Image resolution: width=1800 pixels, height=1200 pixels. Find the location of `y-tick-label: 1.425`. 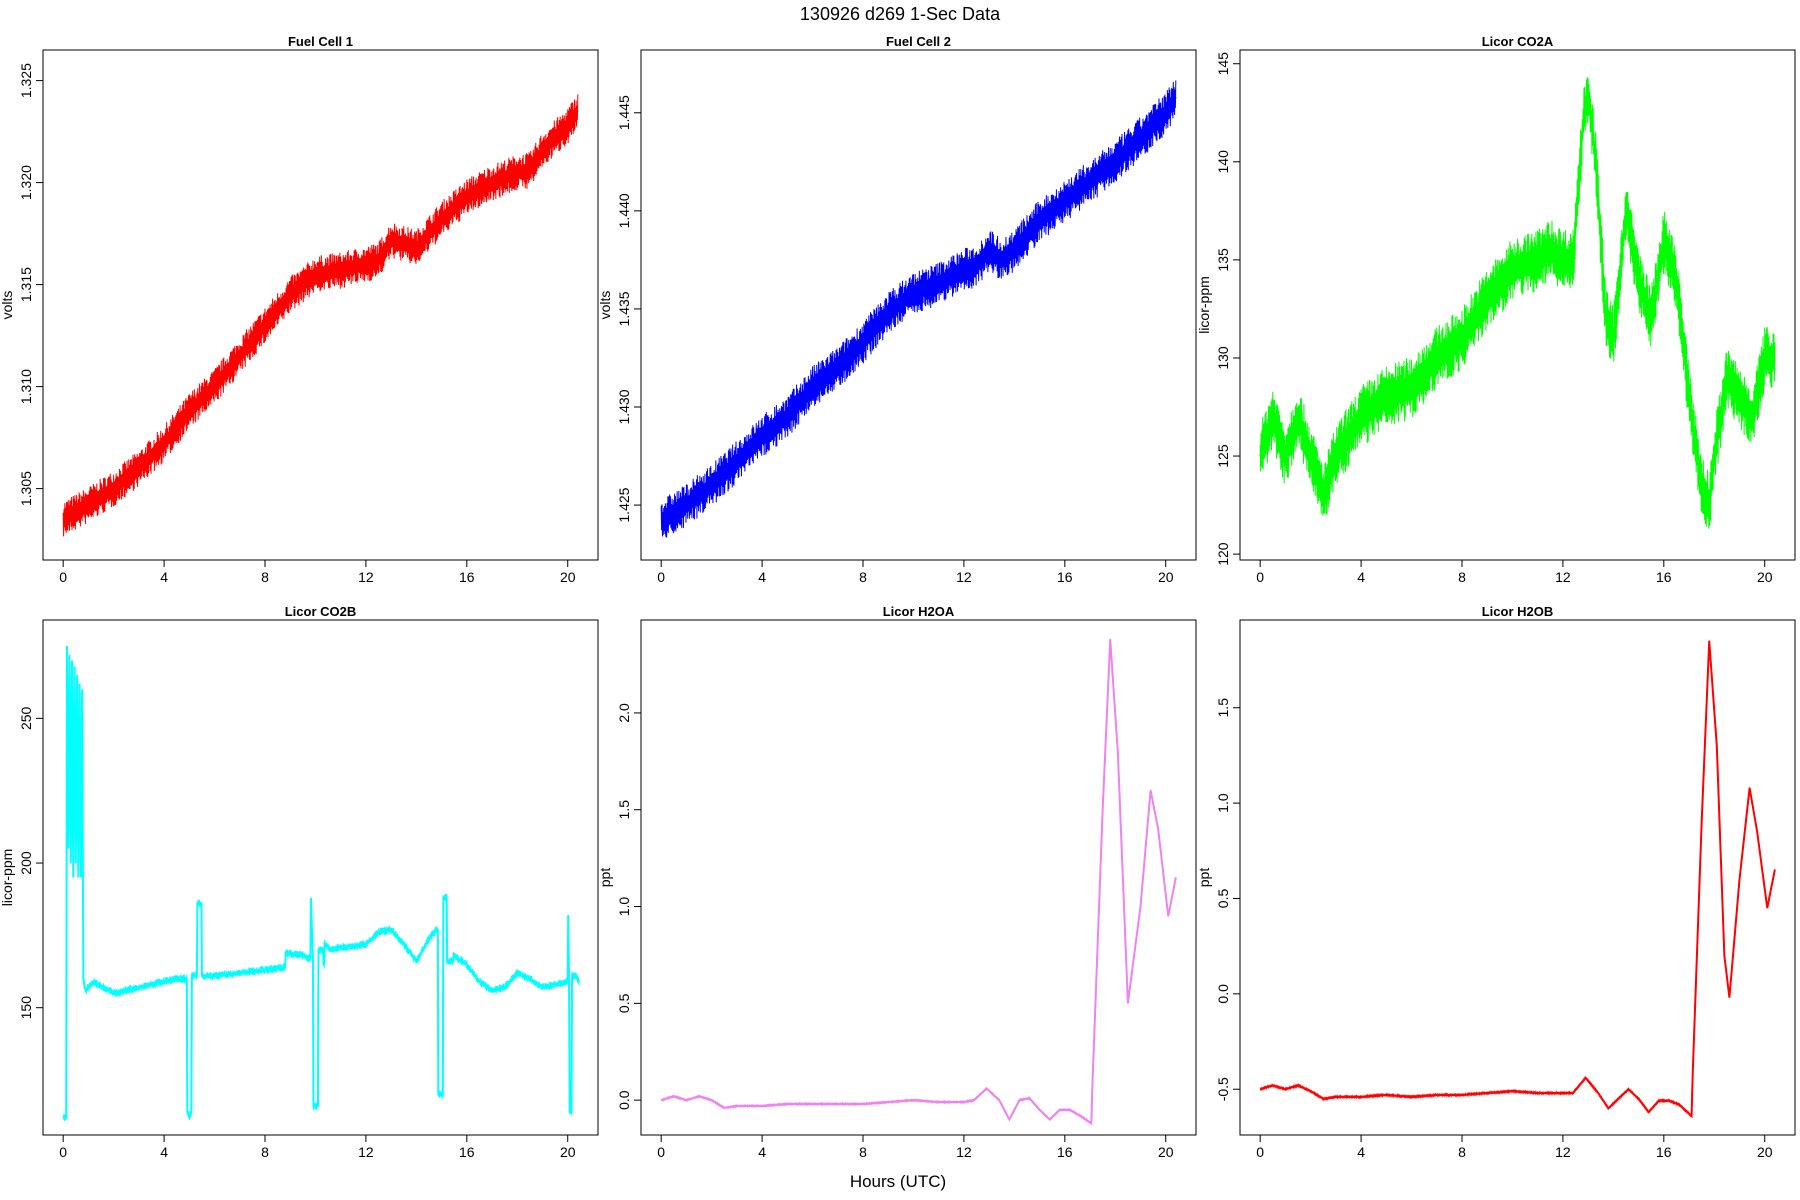

y-tick-label: 1.425 is located at coordinates (624, 504).